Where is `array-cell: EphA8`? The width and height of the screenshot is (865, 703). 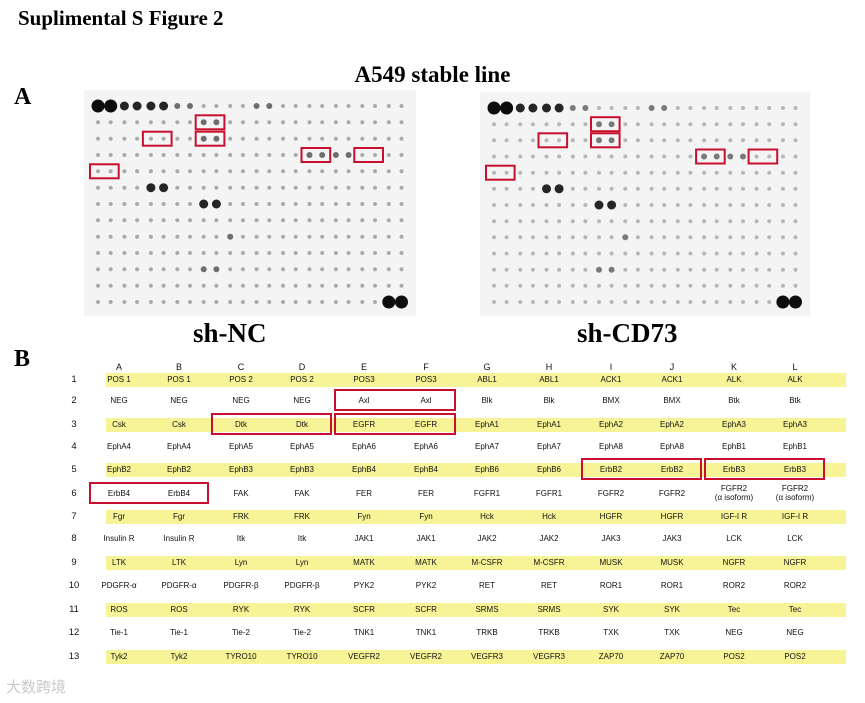 array-cell: EphA8 is located at coordinates (672, 446).